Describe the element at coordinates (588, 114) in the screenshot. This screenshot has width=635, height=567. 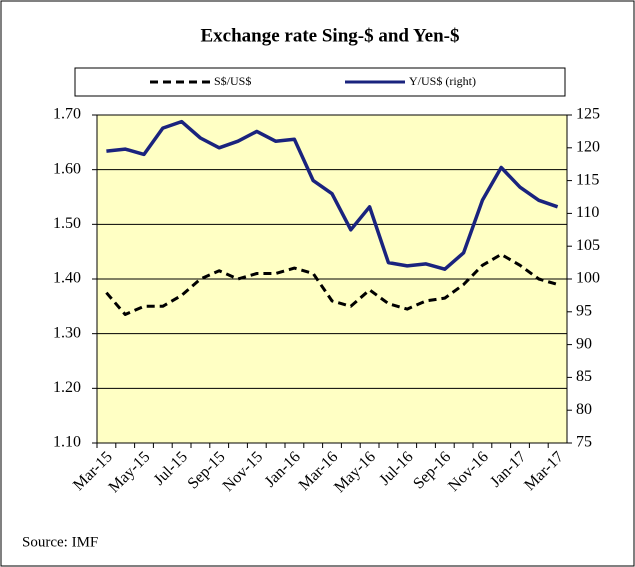
I see `y2-tick-label: 125` at that location.